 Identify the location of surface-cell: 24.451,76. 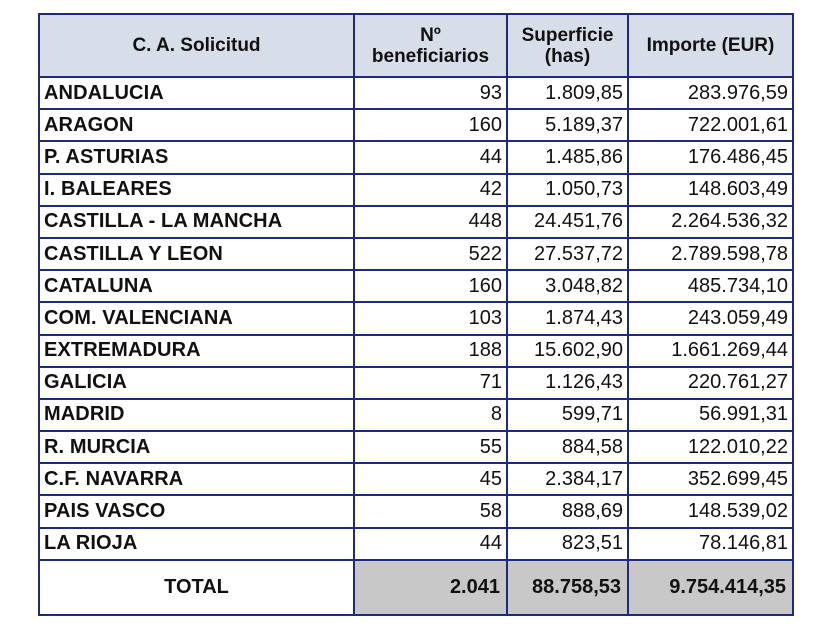
(567, 221).